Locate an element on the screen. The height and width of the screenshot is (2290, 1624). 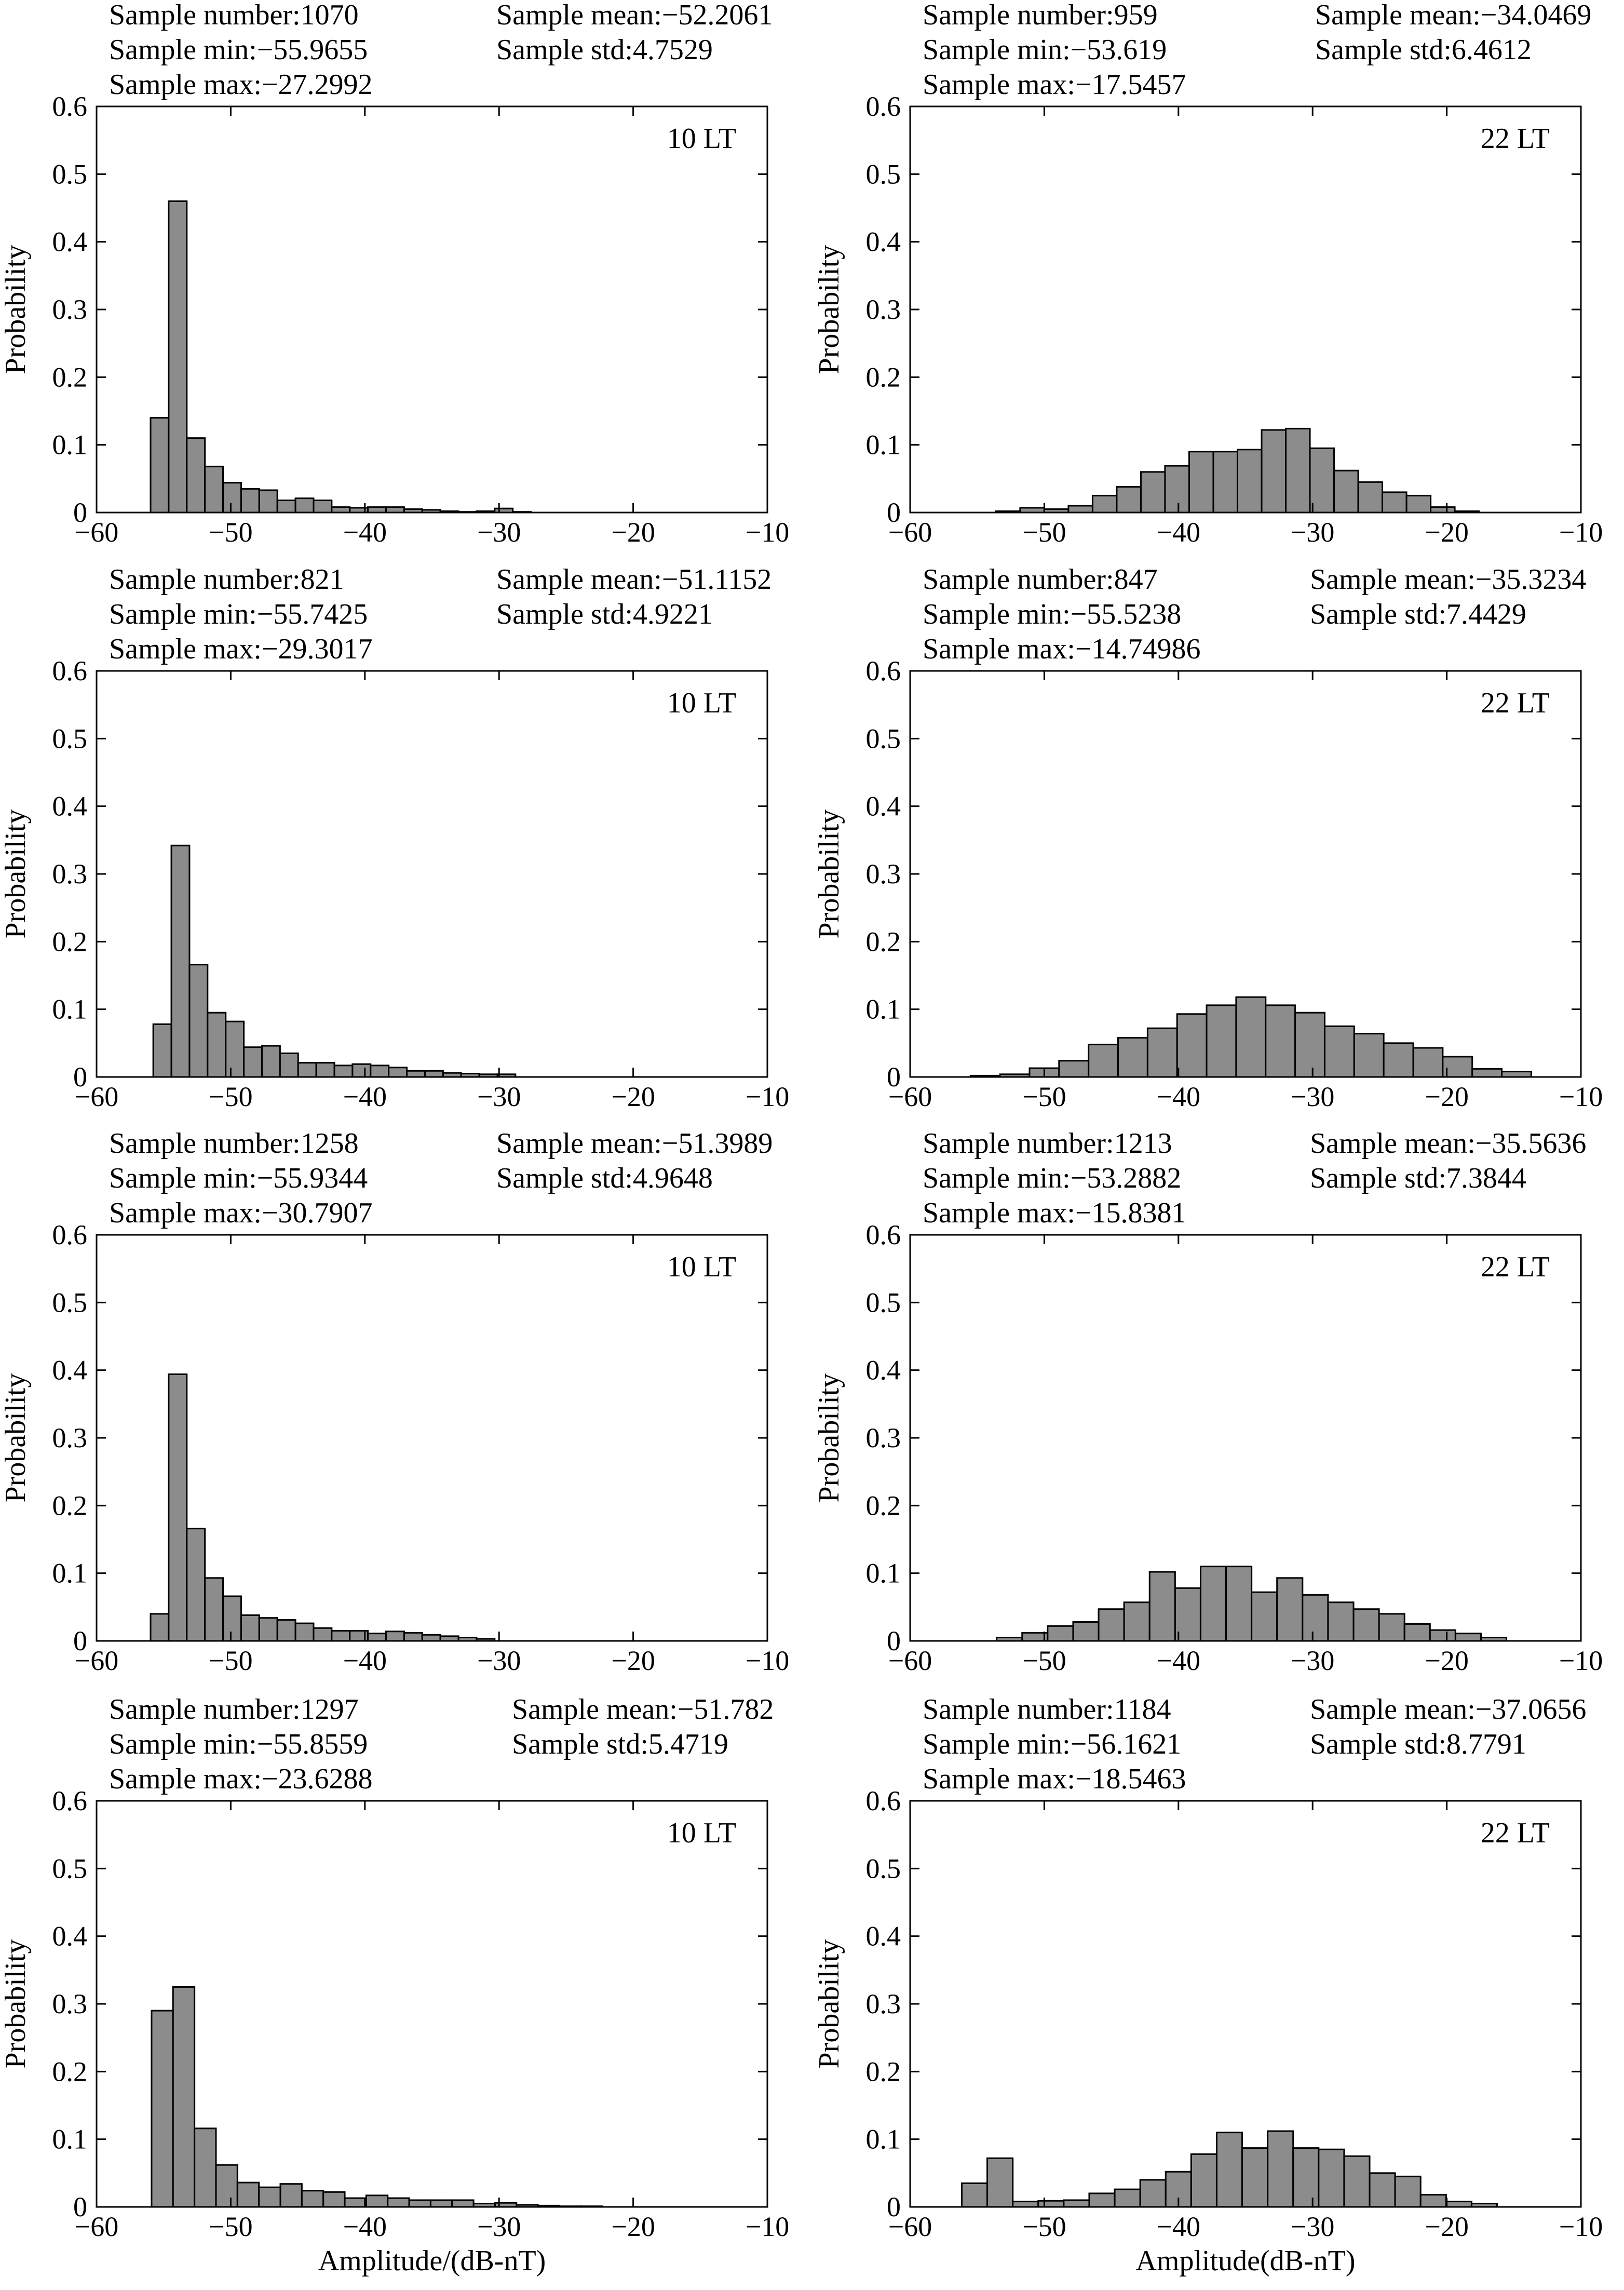
sample-max-text: Sample max:−27.2992 is located at coordinates (241, 85).